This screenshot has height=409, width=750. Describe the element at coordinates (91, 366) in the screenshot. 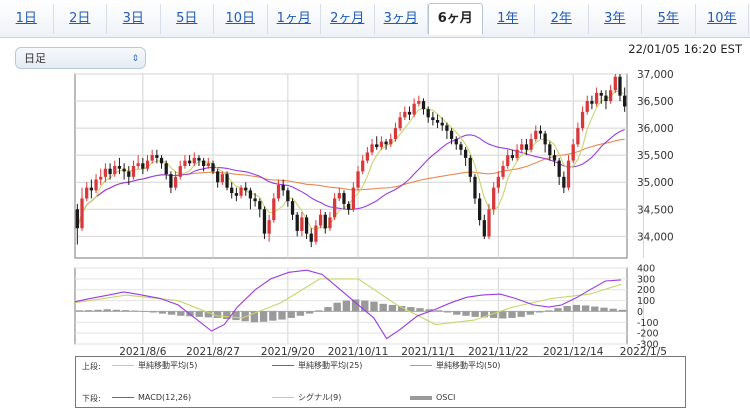

I see `legend-upper-label: 上段:` at that location.